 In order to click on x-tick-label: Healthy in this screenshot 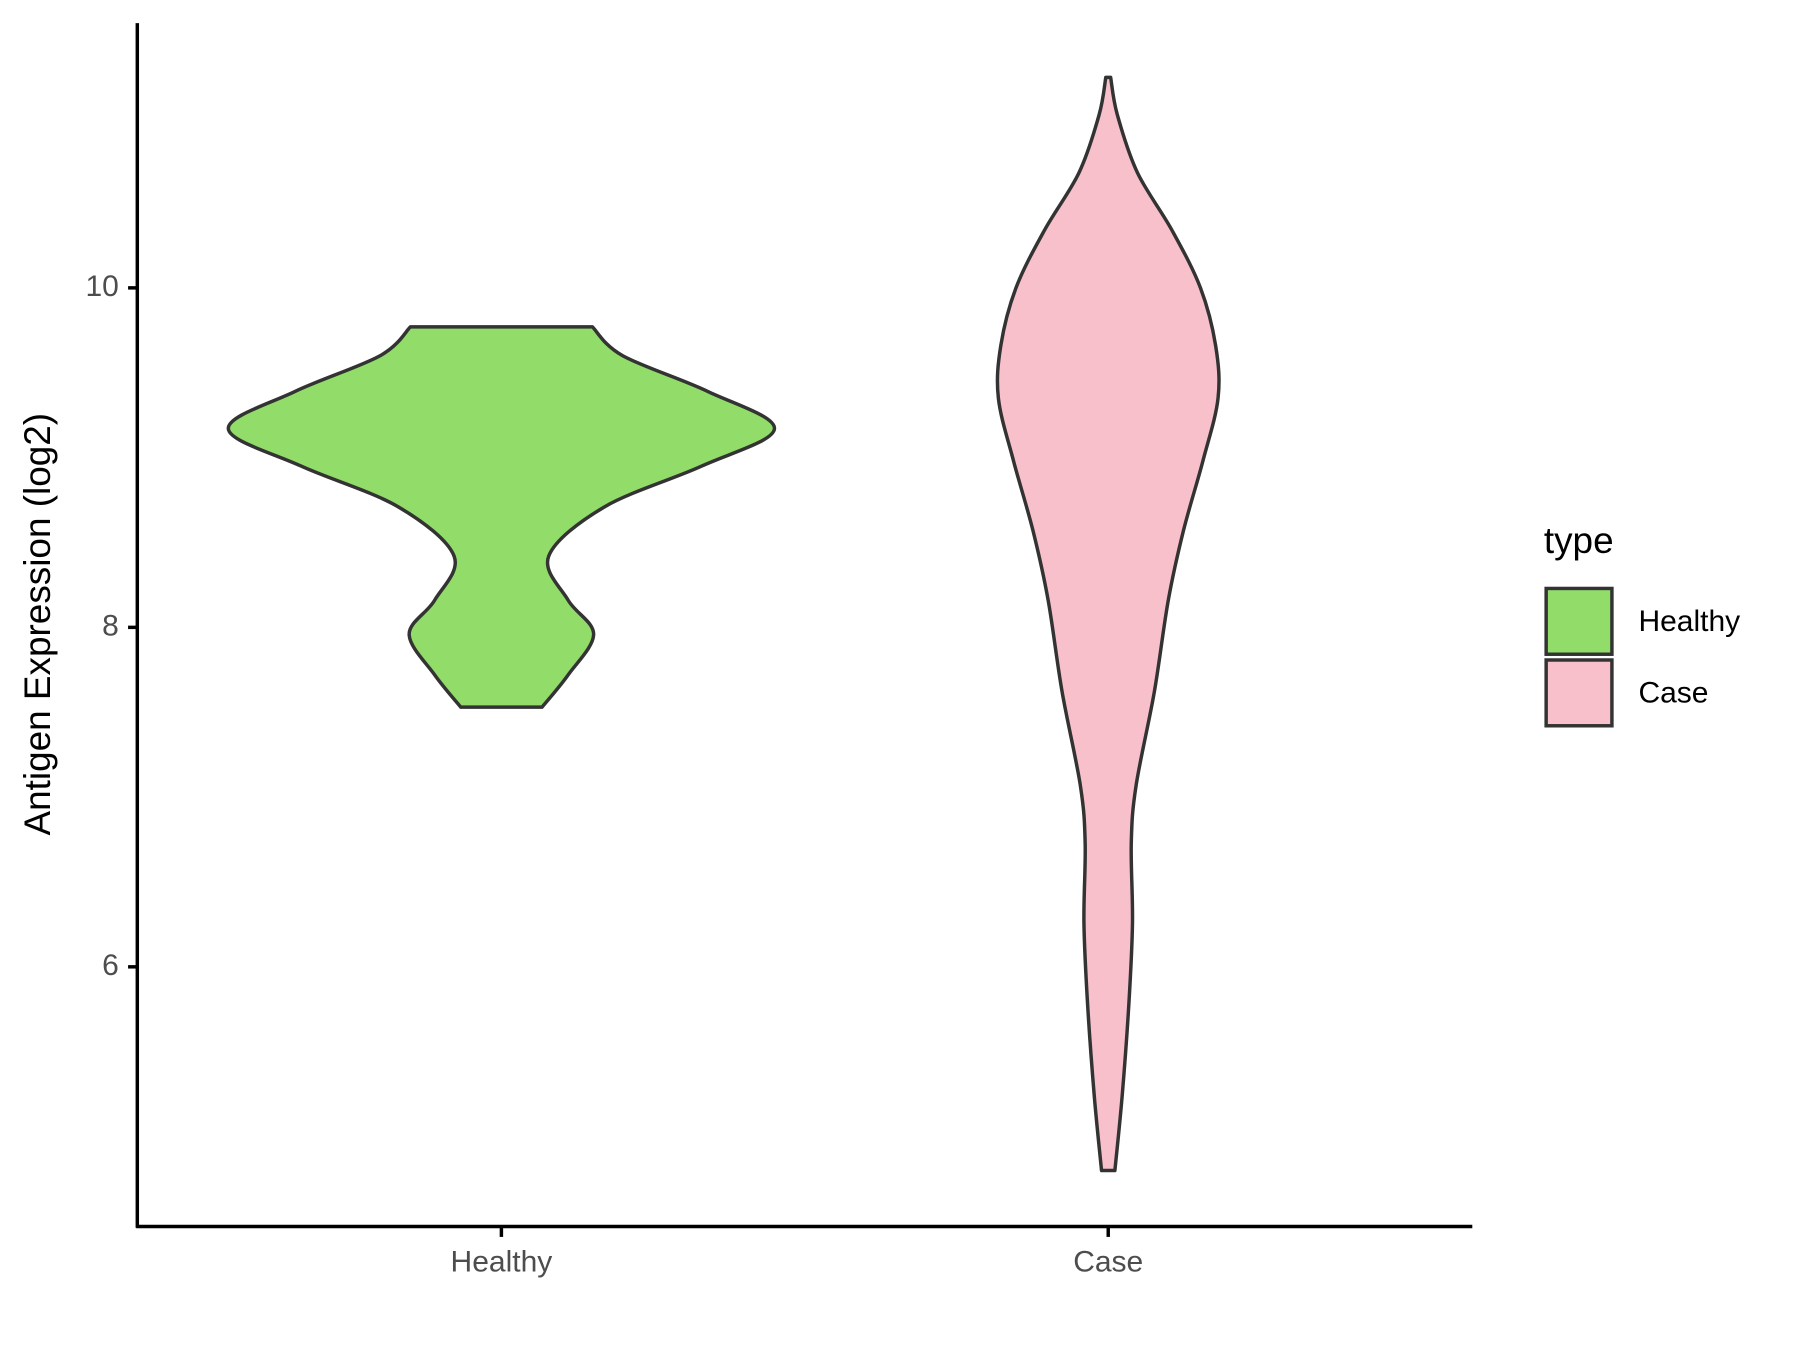, I will do `click(502, 1261)`.